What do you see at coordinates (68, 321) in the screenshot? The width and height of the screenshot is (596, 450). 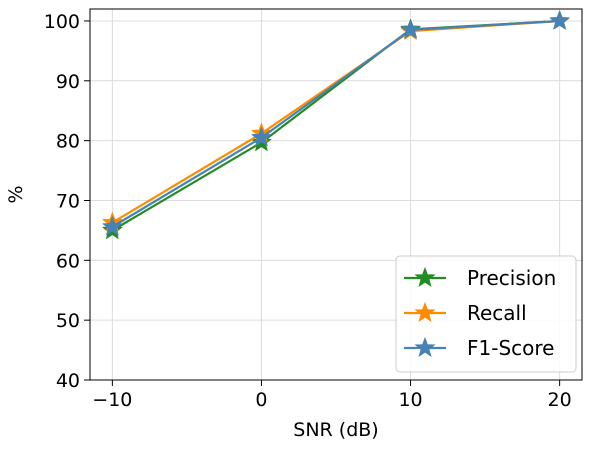 I see `y-tick-label: 50` at bounding box center [68, 321].